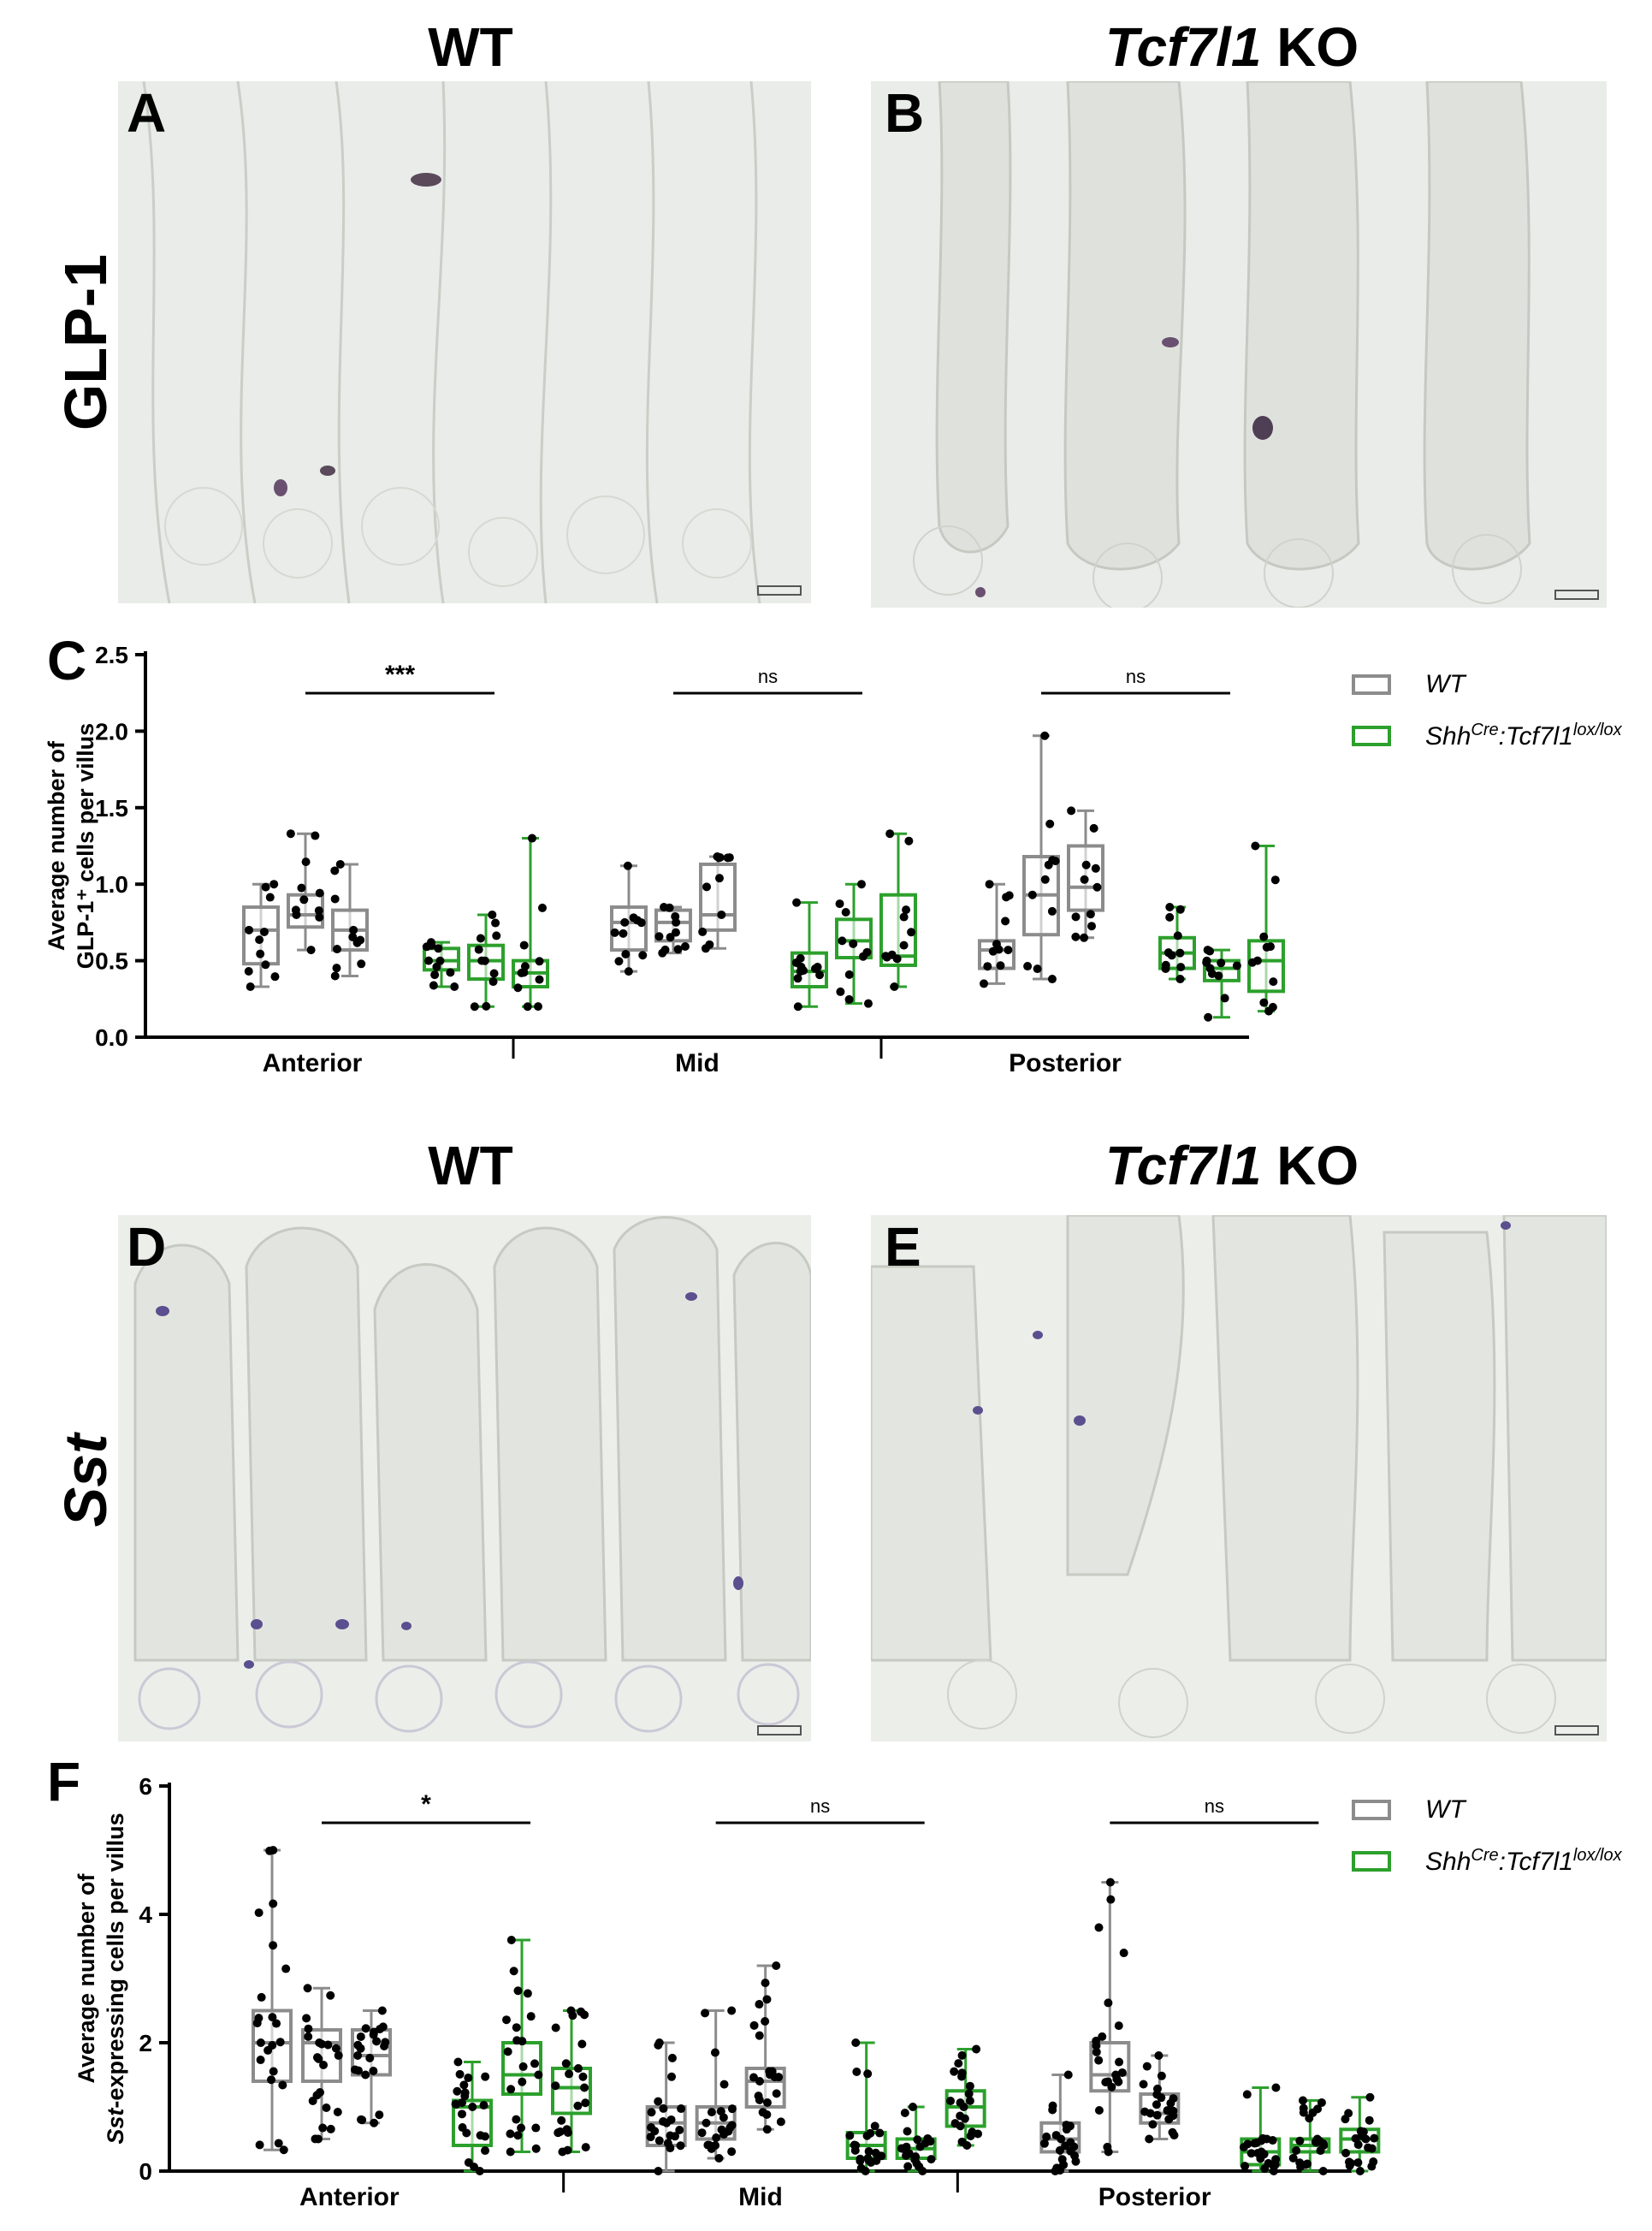 The image size is (1652, 2231). Describe the element at coordinates (1487, 1835) in the screenshot. I see `legend-f: WT ShhCre:Tcf7l1lox/lox` at that location.